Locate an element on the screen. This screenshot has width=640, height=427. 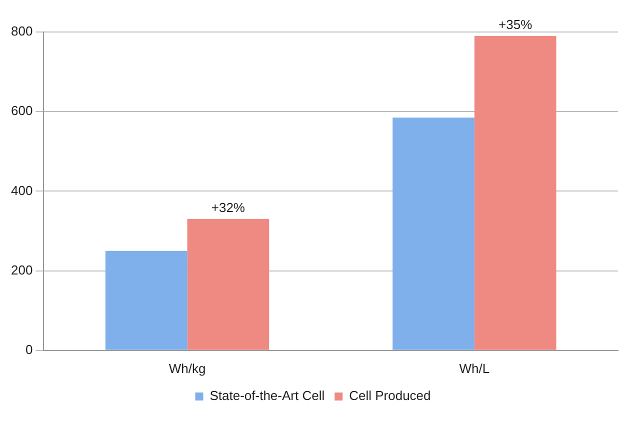
legend-label: State-of-the-Art Cell is located at coordinates (267, 396).